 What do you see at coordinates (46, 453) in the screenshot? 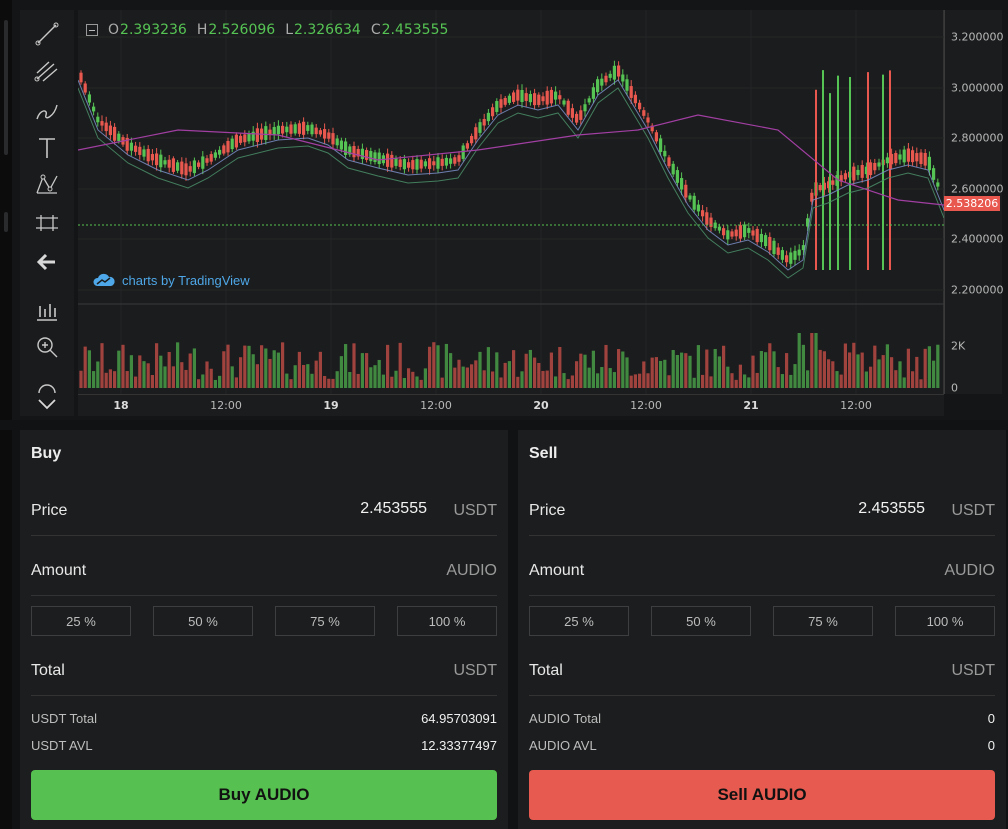
I see `buy-title: Buy` at bounding box center [46, 453].